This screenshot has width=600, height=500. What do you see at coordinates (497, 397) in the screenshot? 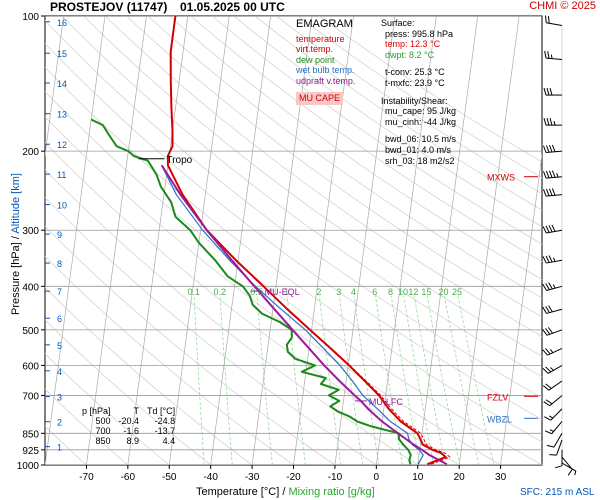
I see `level-label: FZLV` at bounding box center [497, 397].